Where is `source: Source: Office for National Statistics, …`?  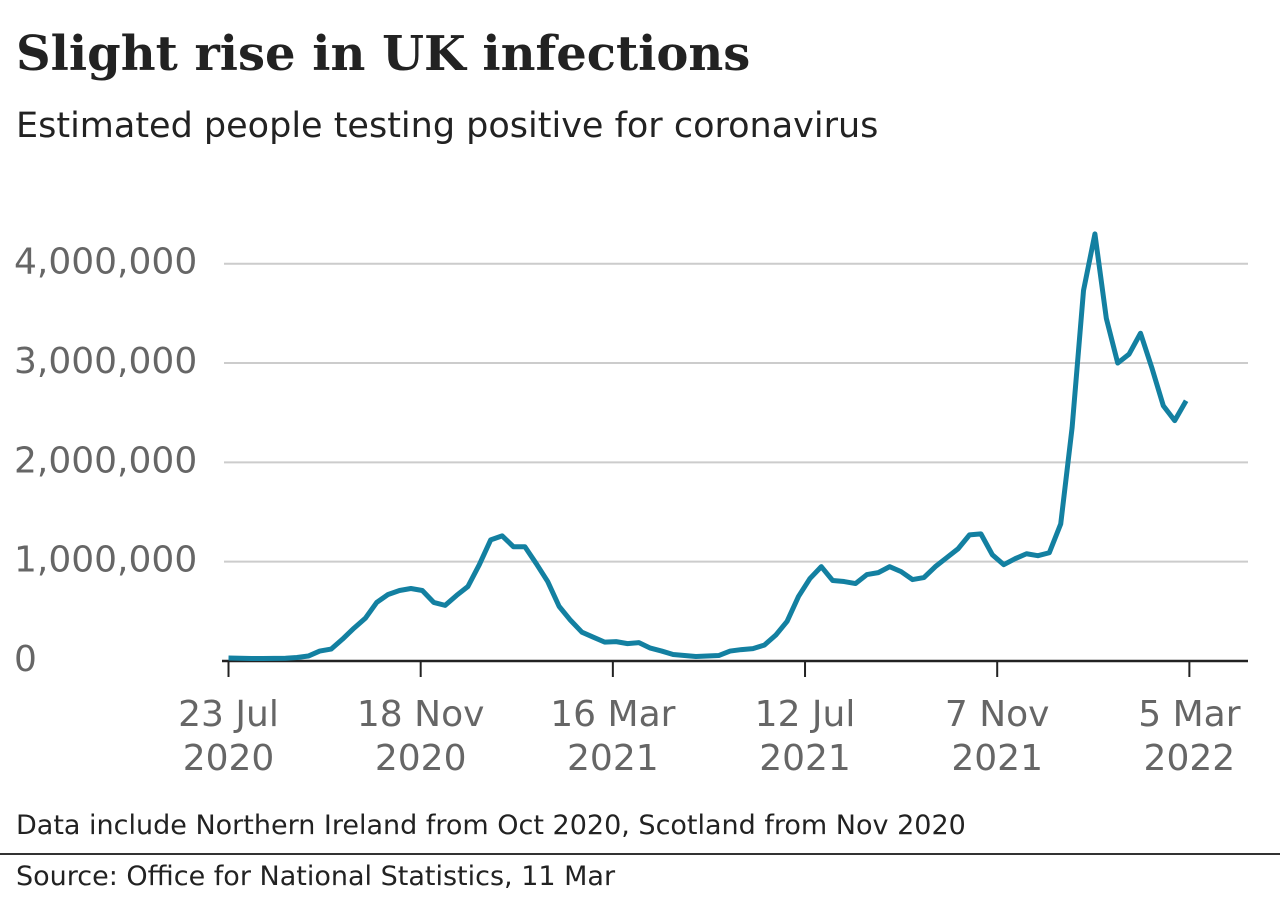 source: Source: Office for National Statistics, … is located at coordinates (316, 876).